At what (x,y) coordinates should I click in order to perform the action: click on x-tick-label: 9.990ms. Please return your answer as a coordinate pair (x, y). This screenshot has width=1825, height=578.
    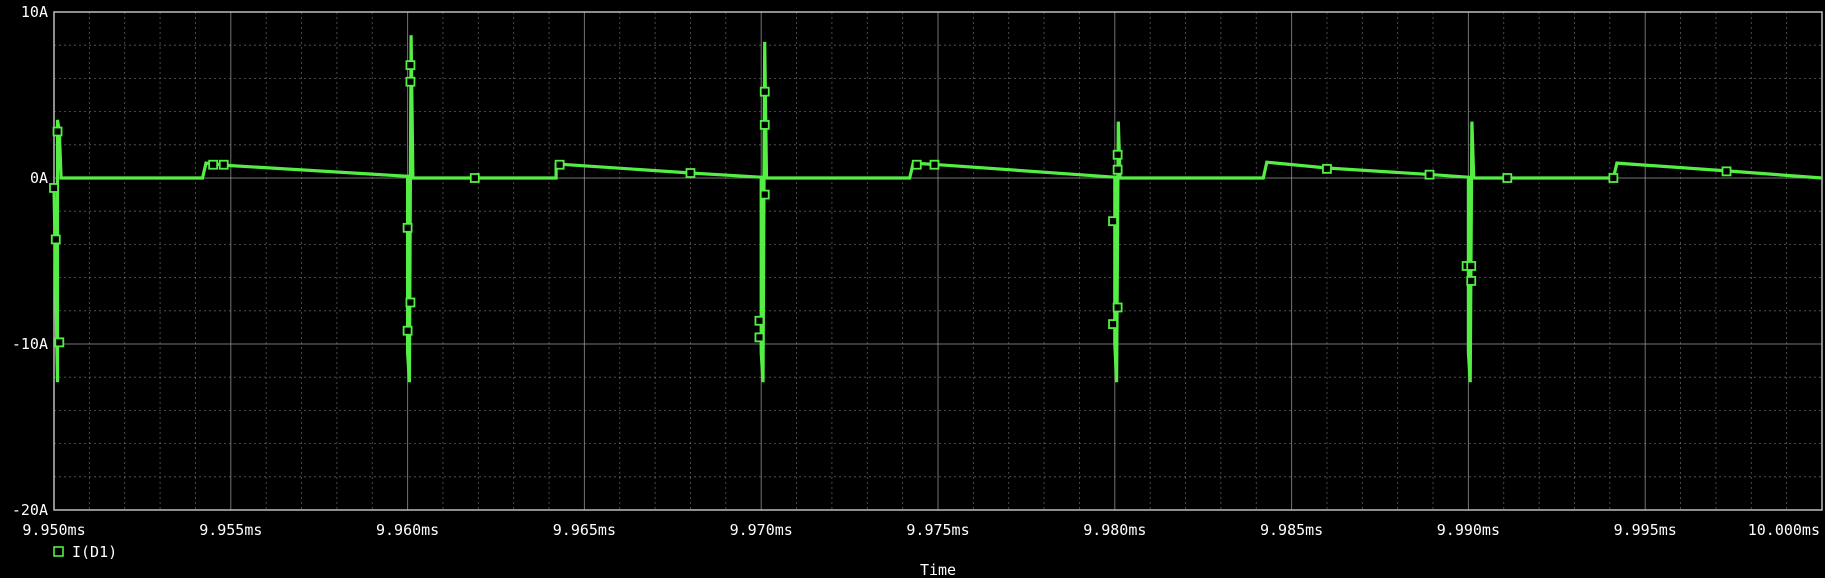
    Looking at the image, I should click on (1468, 530).